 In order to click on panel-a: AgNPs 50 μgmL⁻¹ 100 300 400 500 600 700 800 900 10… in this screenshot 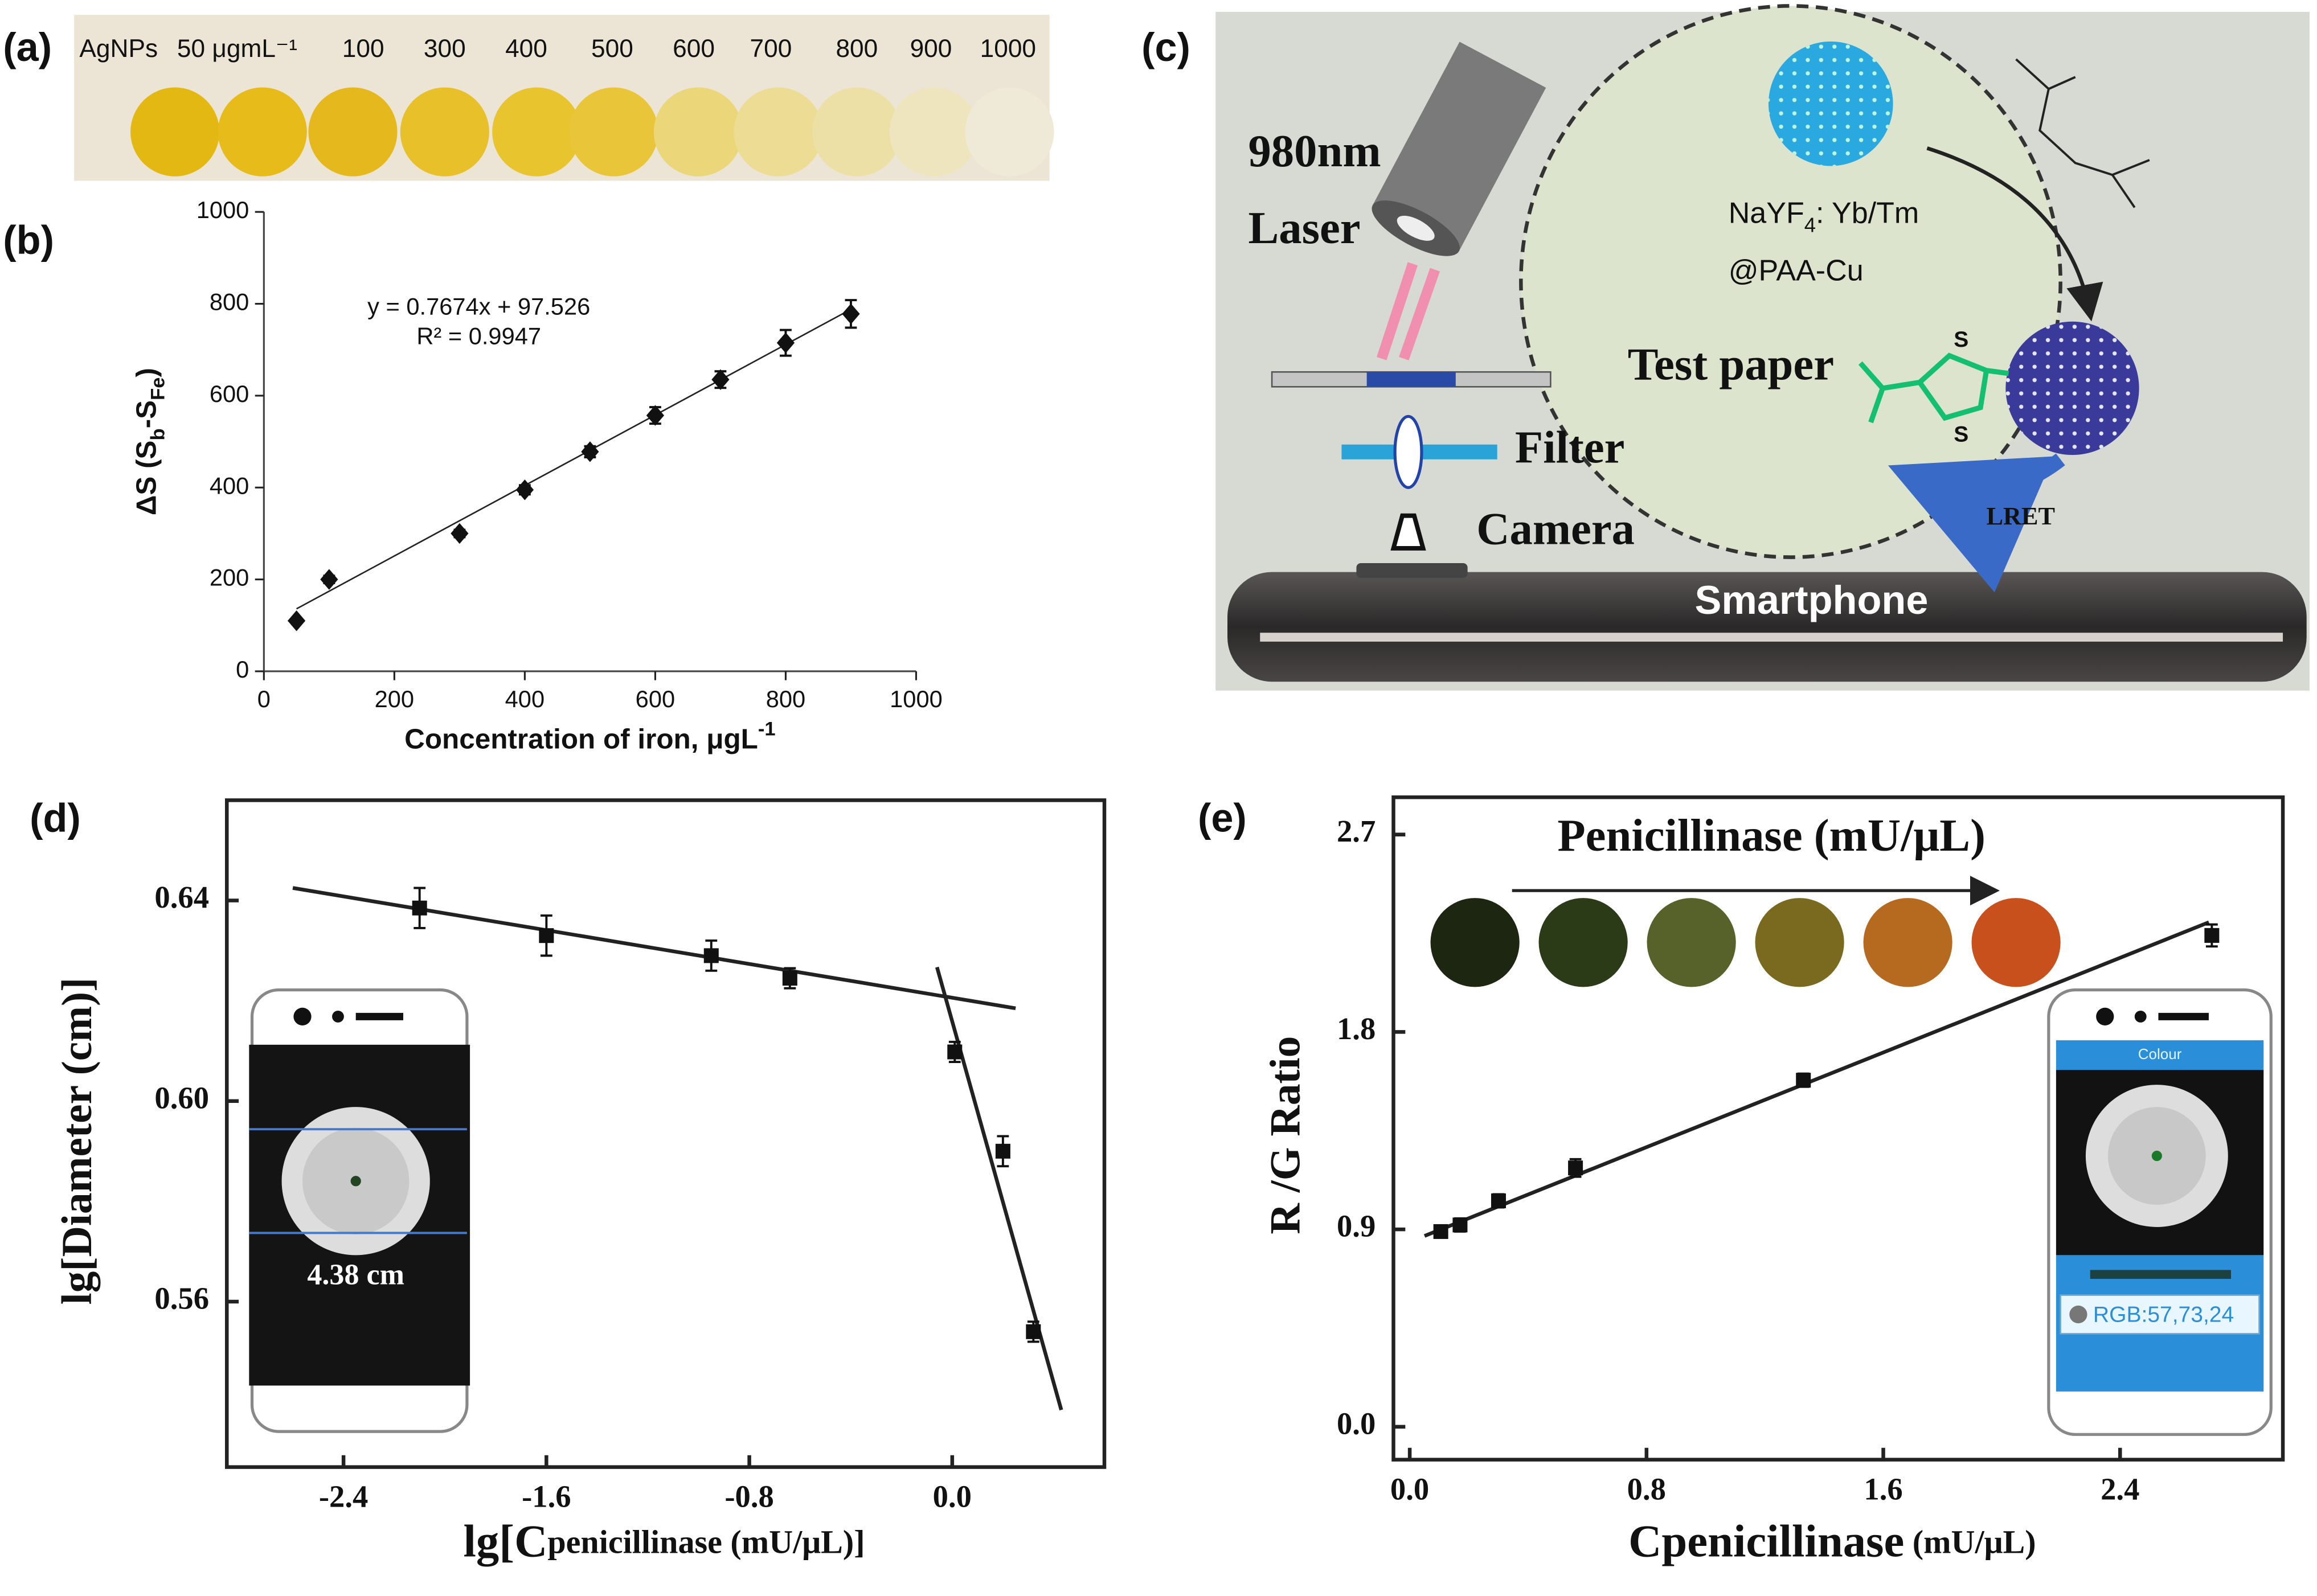, I will do `click(566, 106)`.